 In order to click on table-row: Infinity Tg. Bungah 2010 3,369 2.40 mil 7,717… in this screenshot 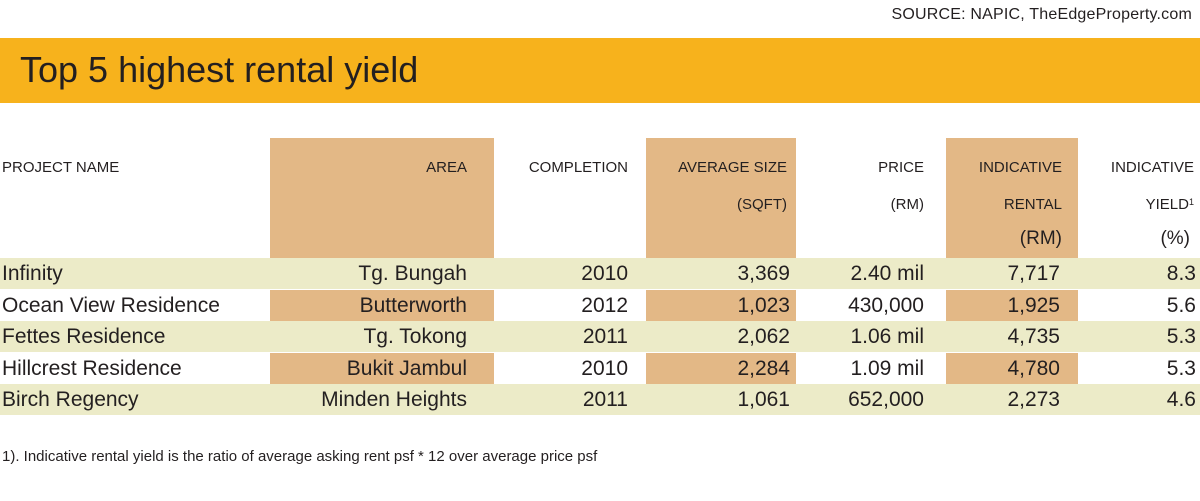, I will do `click(600, 273)`.